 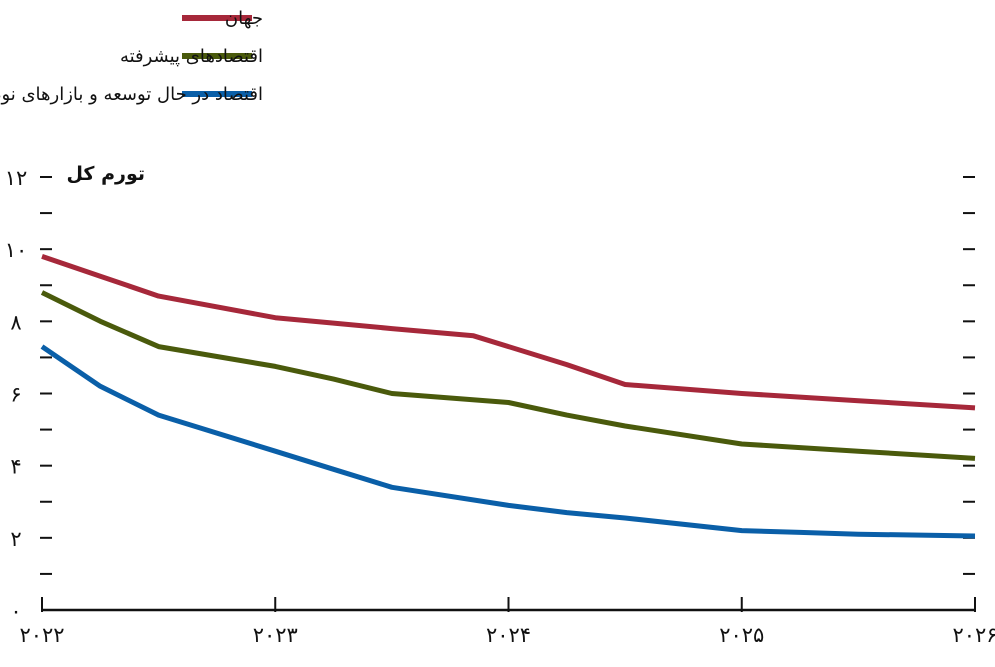 What do you see at coordinates (973, 635) in the screenshot?
I see `x-tick-label: ۲۰۲۶` at bounding box center [973, 635].